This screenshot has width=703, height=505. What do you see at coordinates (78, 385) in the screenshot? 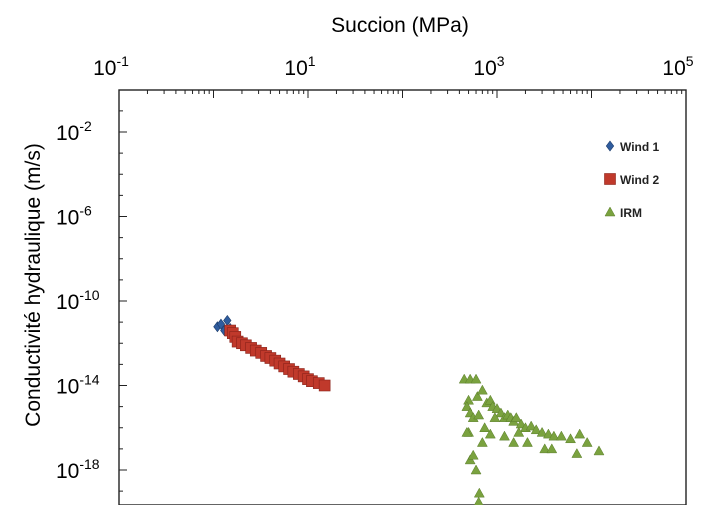
I see `y-tick-label: 10⁻¹⁴` at bounding box center [78, 385].